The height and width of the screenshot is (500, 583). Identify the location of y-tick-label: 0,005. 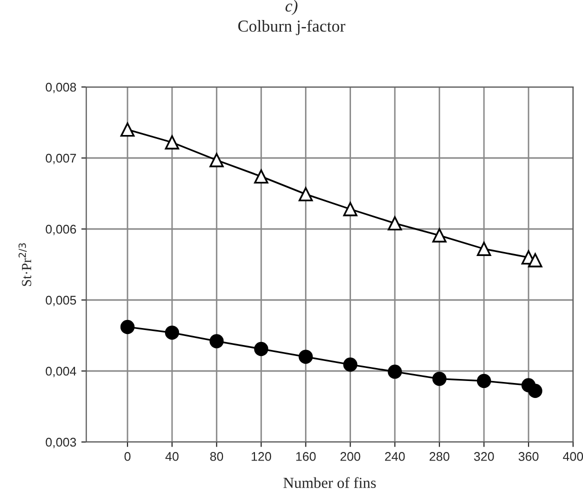
(61, 301).